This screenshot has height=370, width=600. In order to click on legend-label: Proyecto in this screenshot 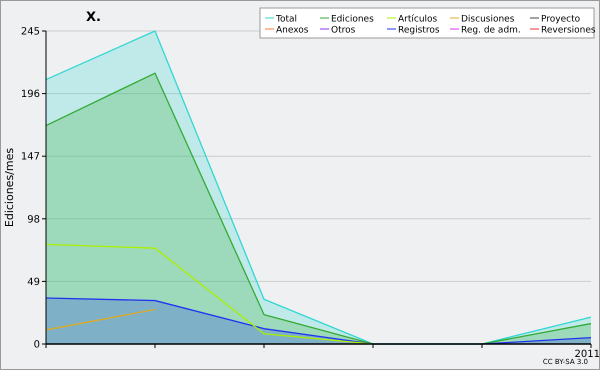, I will do `click(561, 19)`.